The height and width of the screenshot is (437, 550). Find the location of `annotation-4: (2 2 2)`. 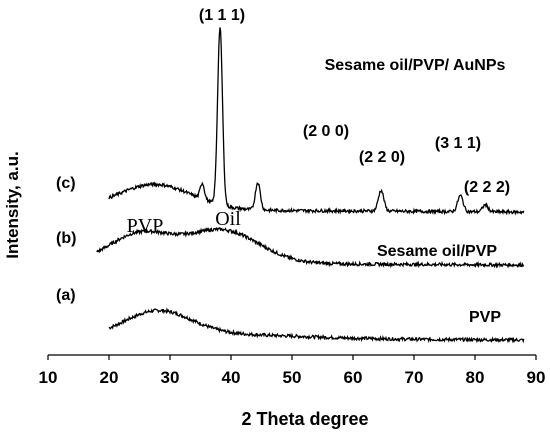

annotation-4: (2 2 2) is located at coordinates (487, 187).